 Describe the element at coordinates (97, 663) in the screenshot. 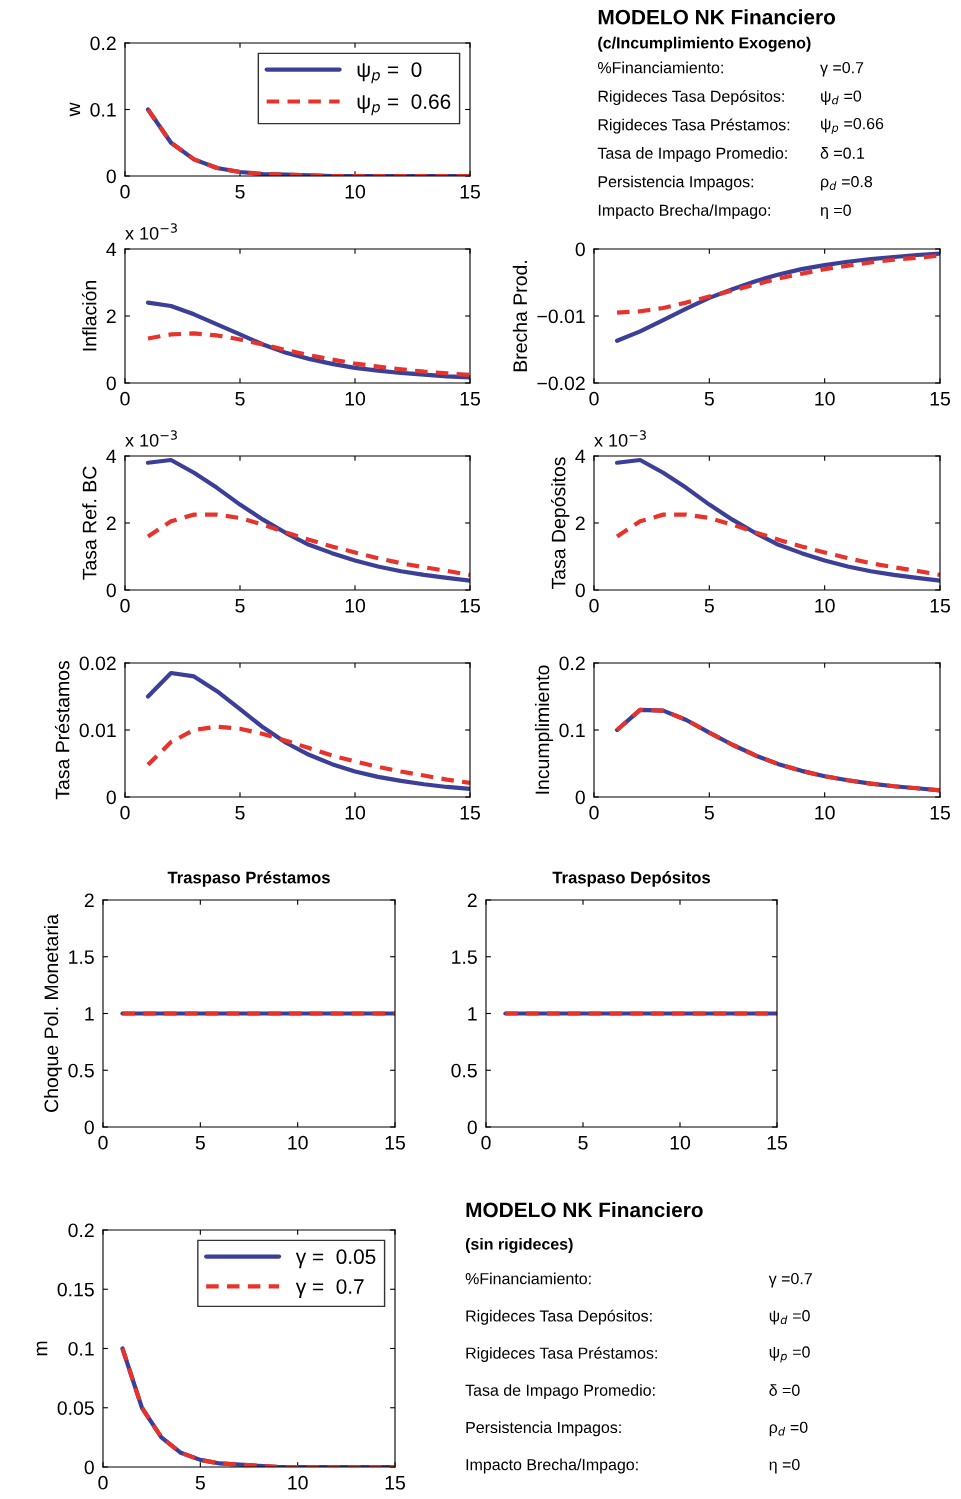

I see `y-tick-label: 0.02` at that location.